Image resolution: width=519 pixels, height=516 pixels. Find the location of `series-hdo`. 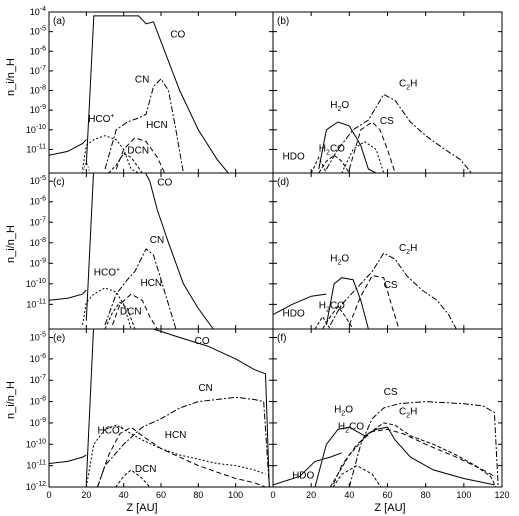

series-hdo is located at coordinates (357, 476).